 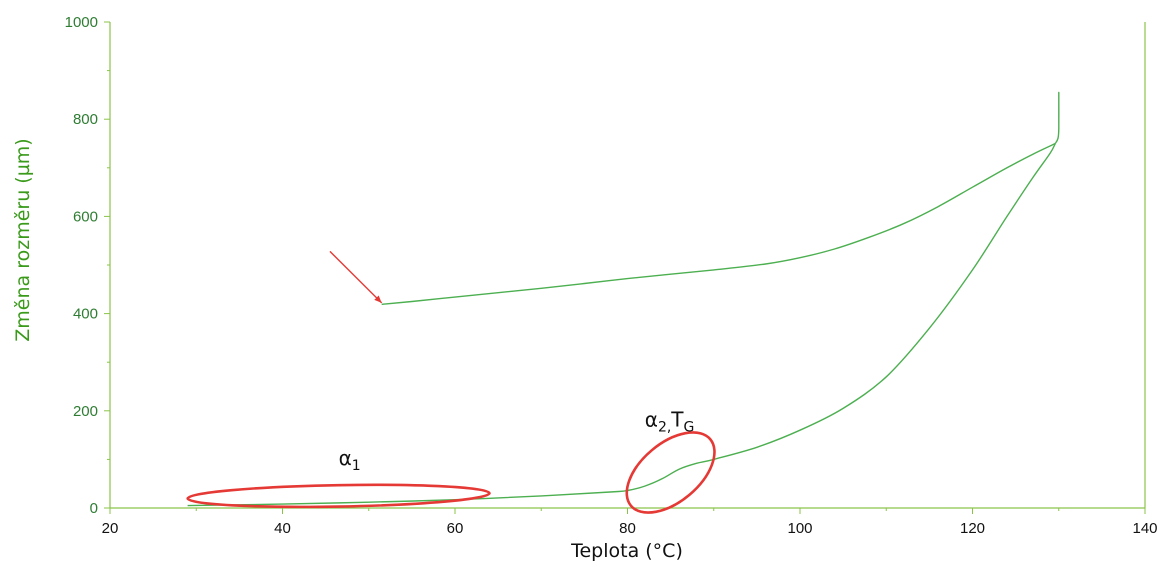 I want to click on y-tick-label: 600, so click(x=85, y=216).